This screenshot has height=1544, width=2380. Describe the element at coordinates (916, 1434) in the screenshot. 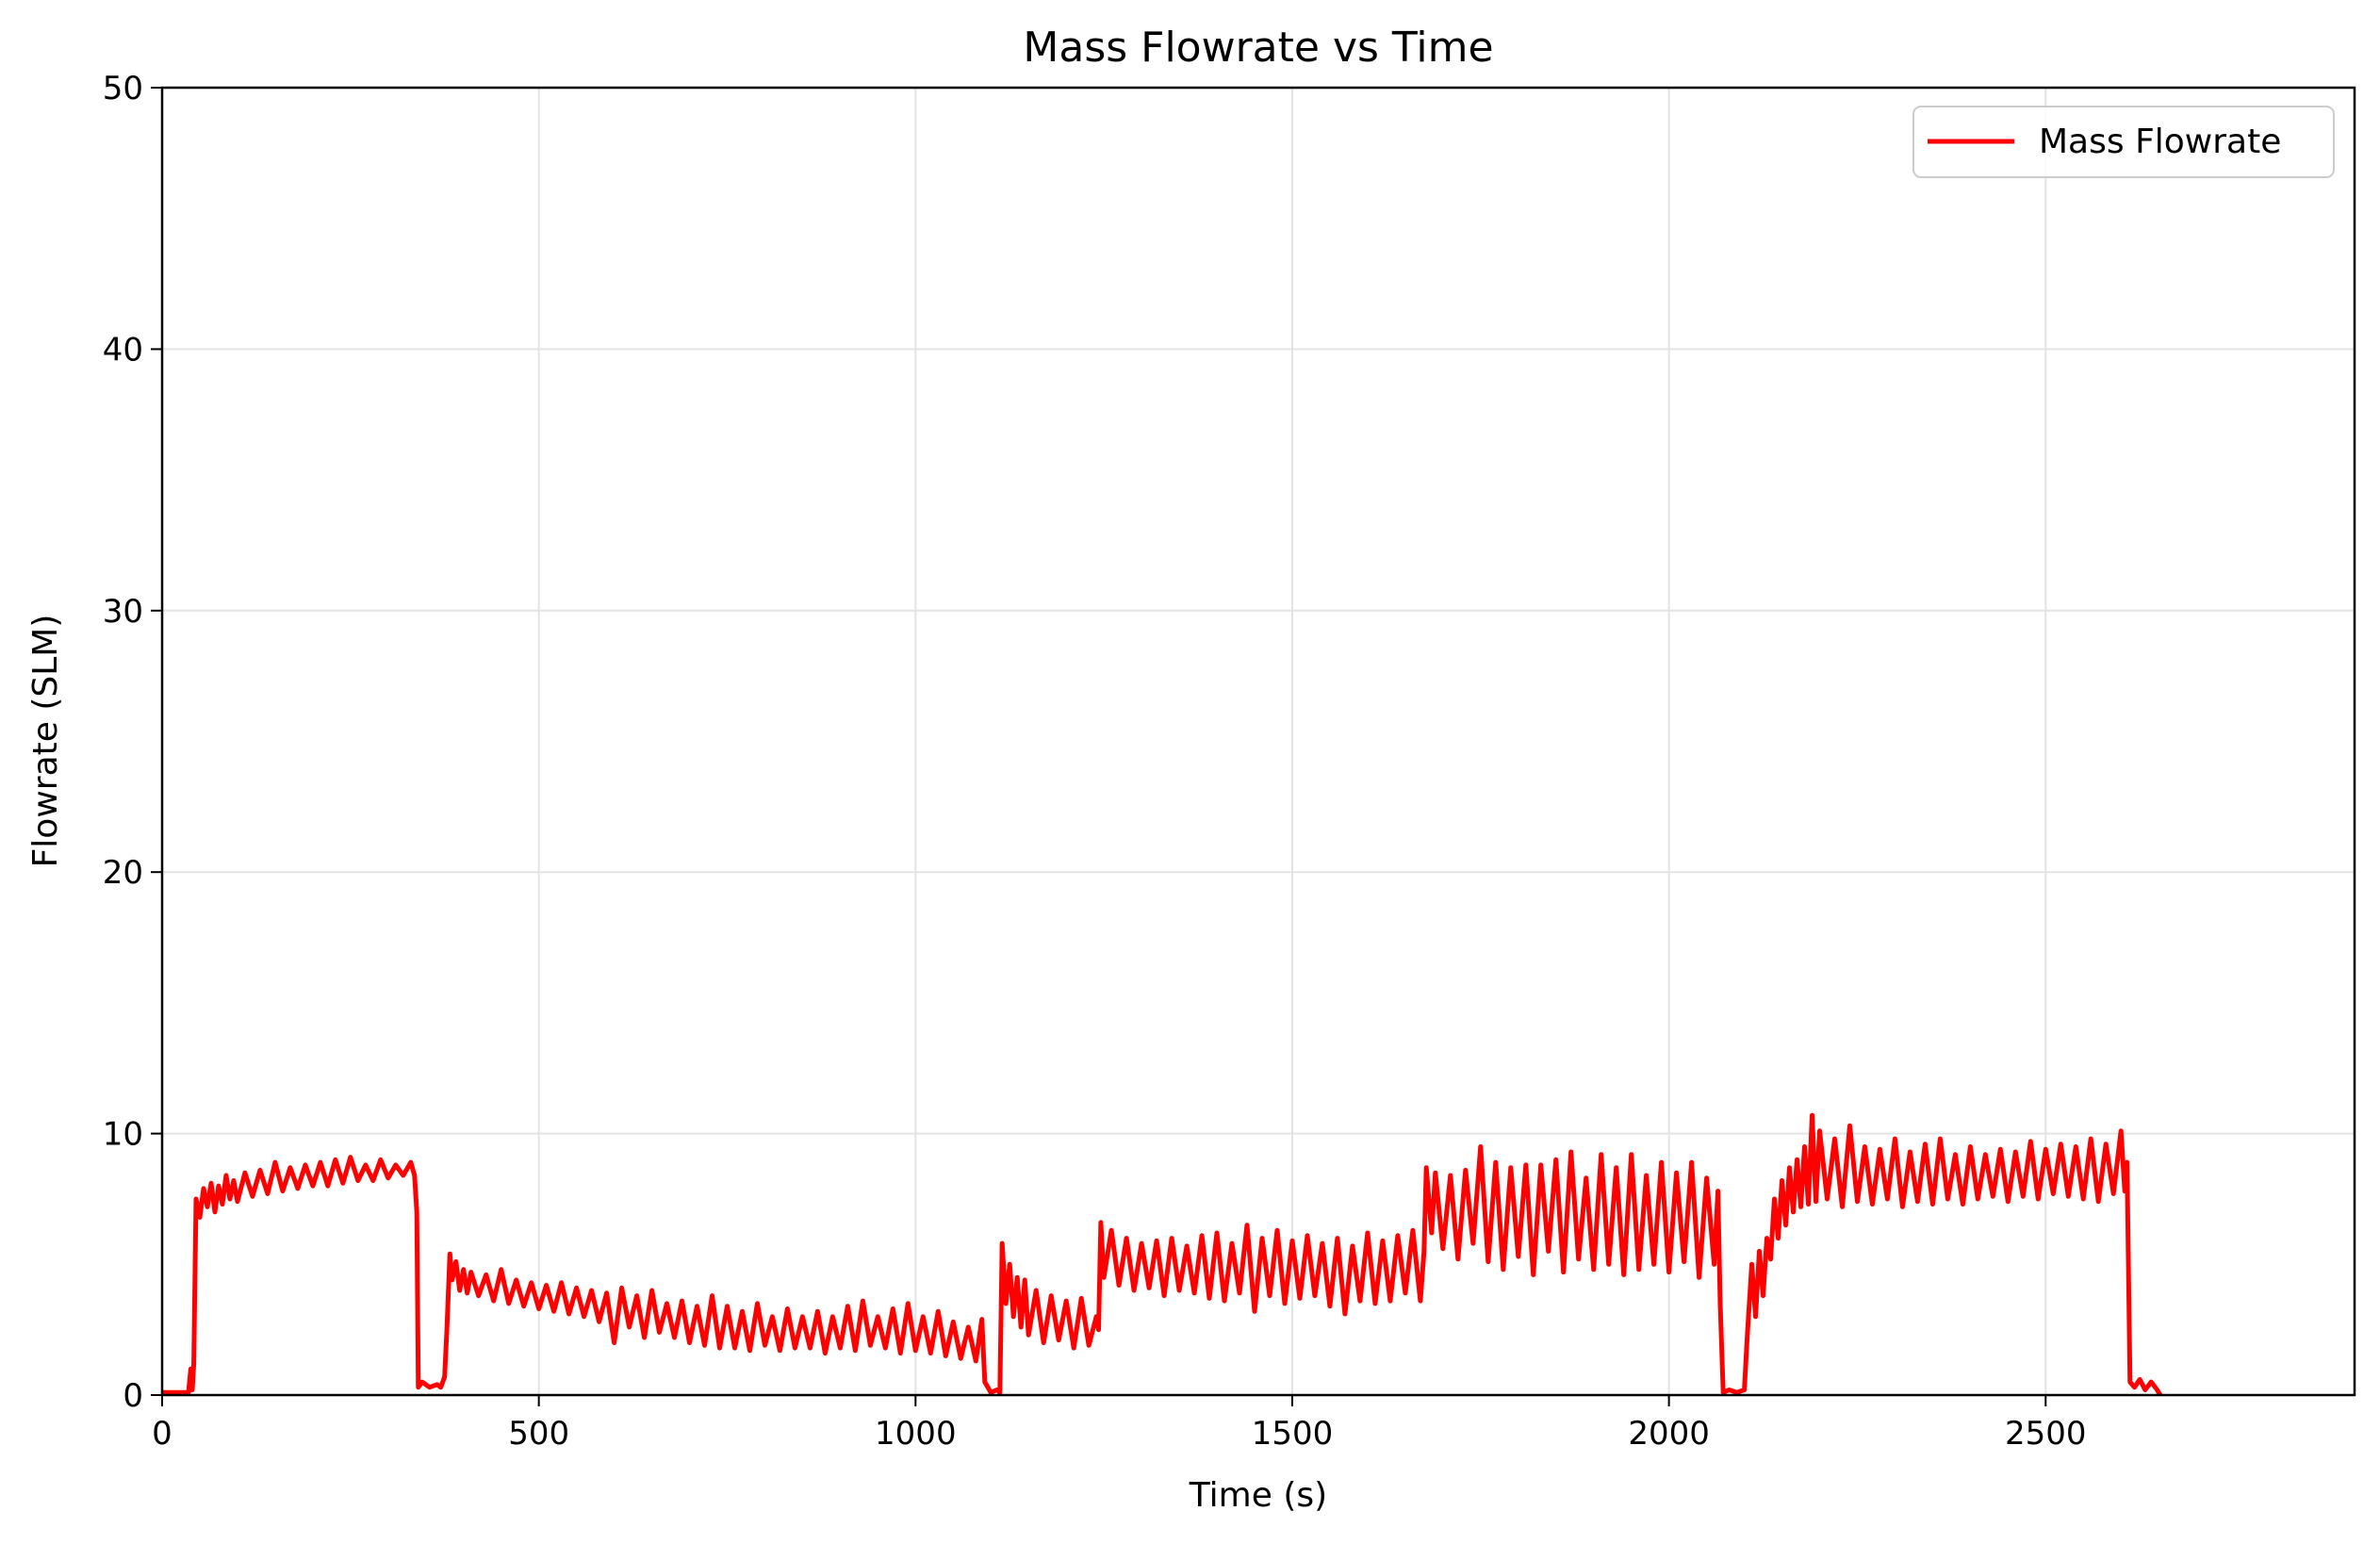

I see `x-tick-label-1000: 1000` at that location.